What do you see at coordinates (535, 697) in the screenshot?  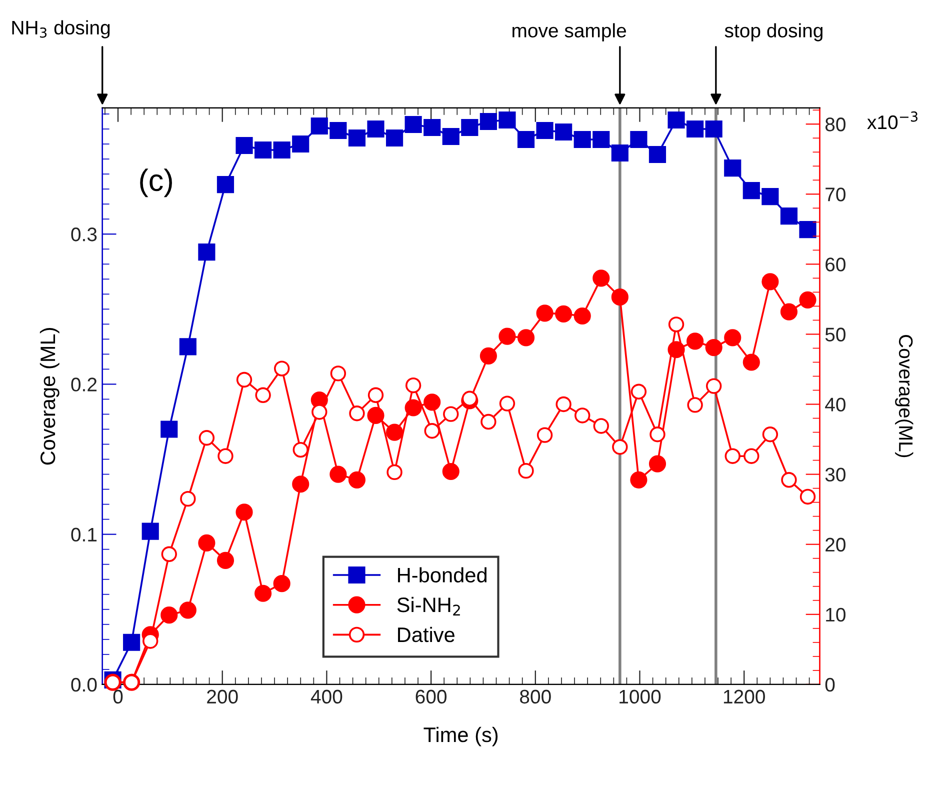 I see `x-tick-label: 800` at bounding box center [535, 697].